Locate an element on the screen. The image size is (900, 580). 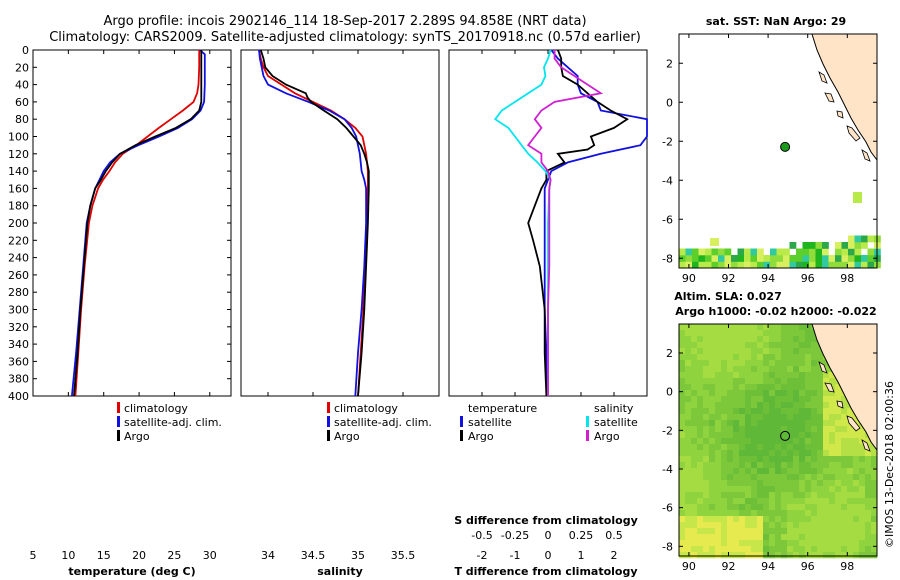
x-tick-label: -2 is located at coordinates (482, 555).